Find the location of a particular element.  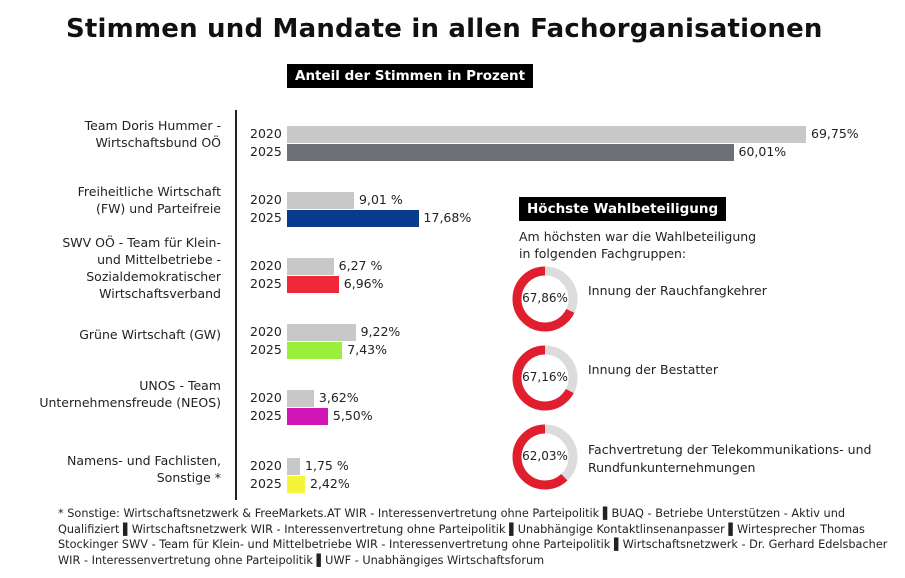

donut-value-label: 67,16% is located at coordinates (545, 377).